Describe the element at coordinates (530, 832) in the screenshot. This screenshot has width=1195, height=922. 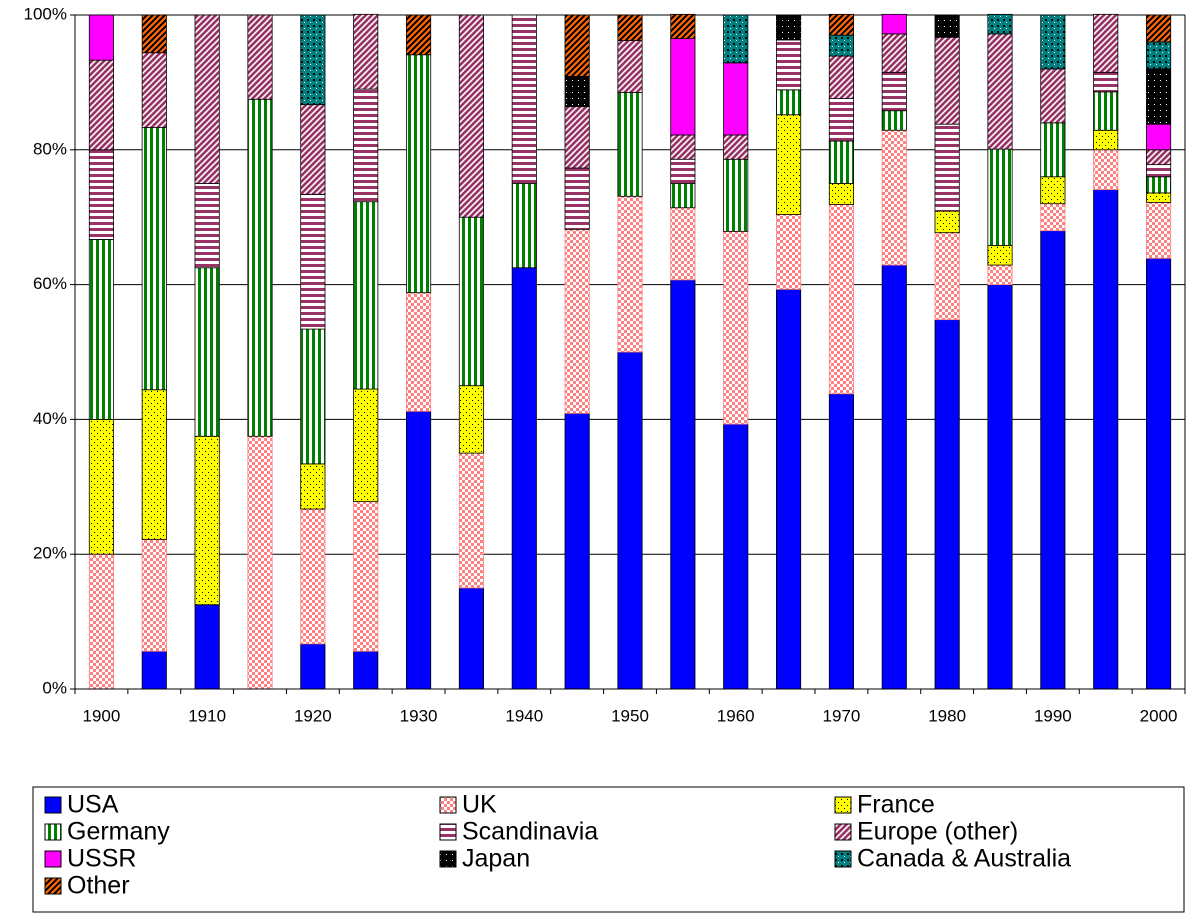
I see `legend-label: Scandinavia` at that location.